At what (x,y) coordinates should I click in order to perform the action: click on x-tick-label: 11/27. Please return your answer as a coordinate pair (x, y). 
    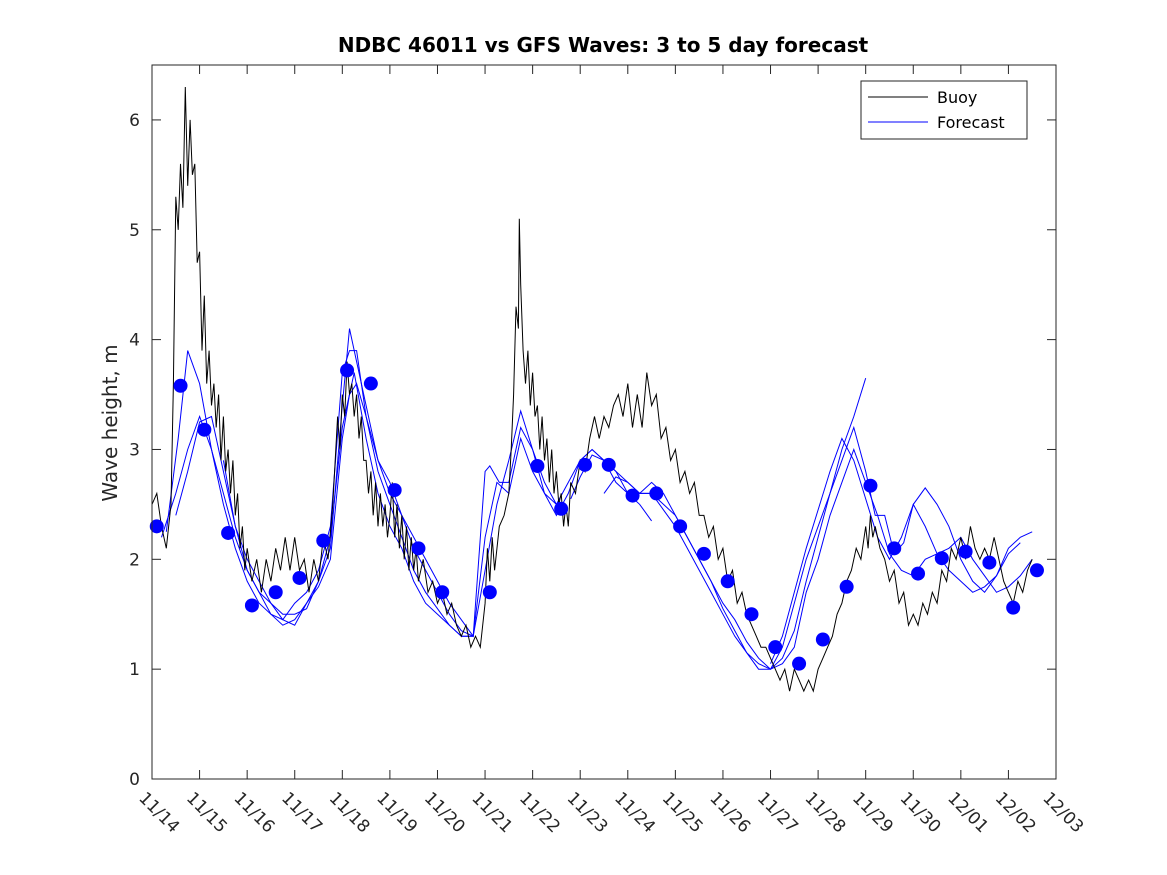
    Looking at the image, I should click on (777, 812).